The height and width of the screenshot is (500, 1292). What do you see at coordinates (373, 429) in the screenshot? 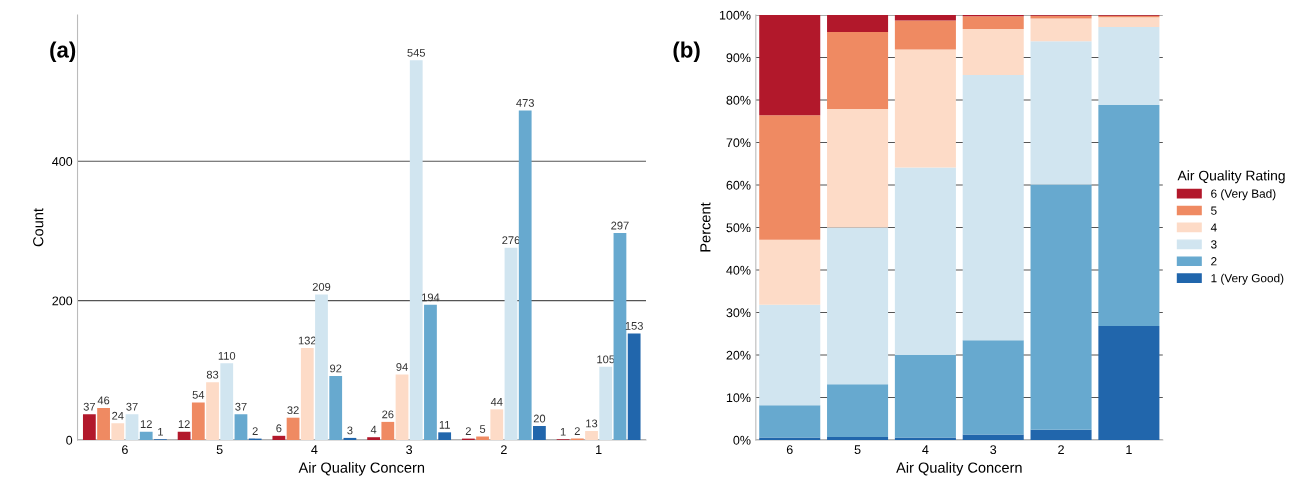
I see `data-label: 4` at bounding box center [373, 429].